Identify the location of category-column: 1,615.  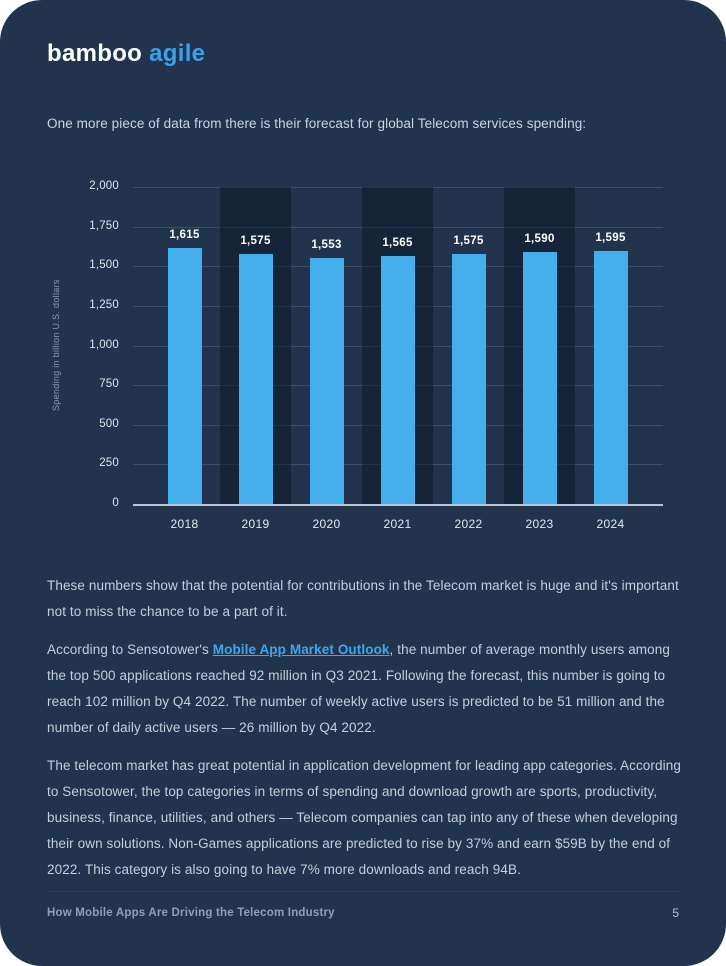
(184, 345).